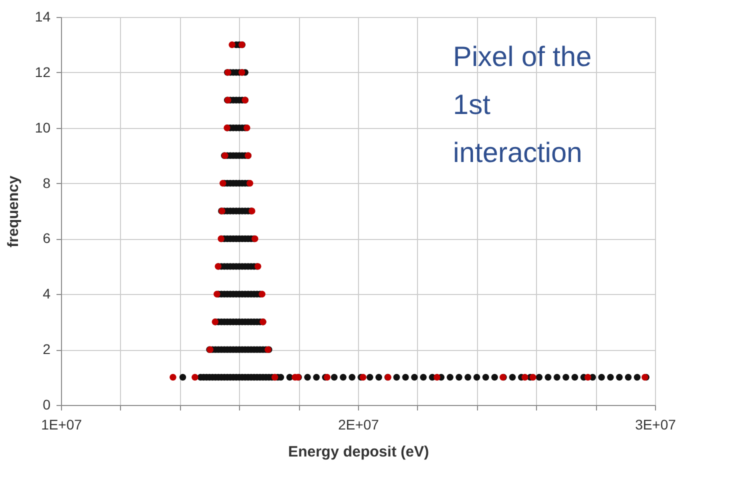 The image size is (744, 501). I want to click on x-axis-title: Energy deposit (eV), so click(358, 452).